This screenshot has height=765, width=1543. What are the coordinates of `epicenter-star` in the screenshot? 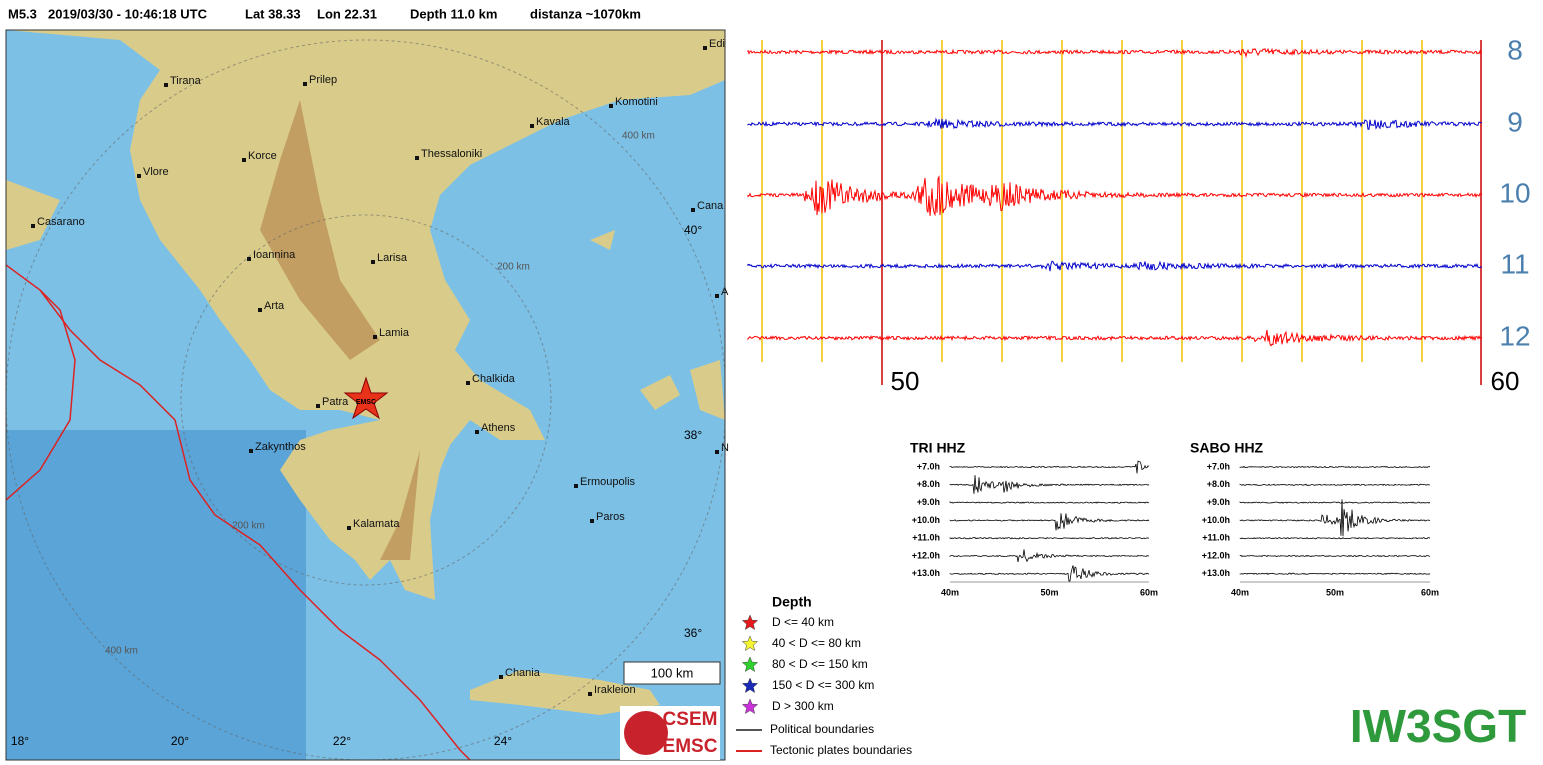 It's located at (366, 398).